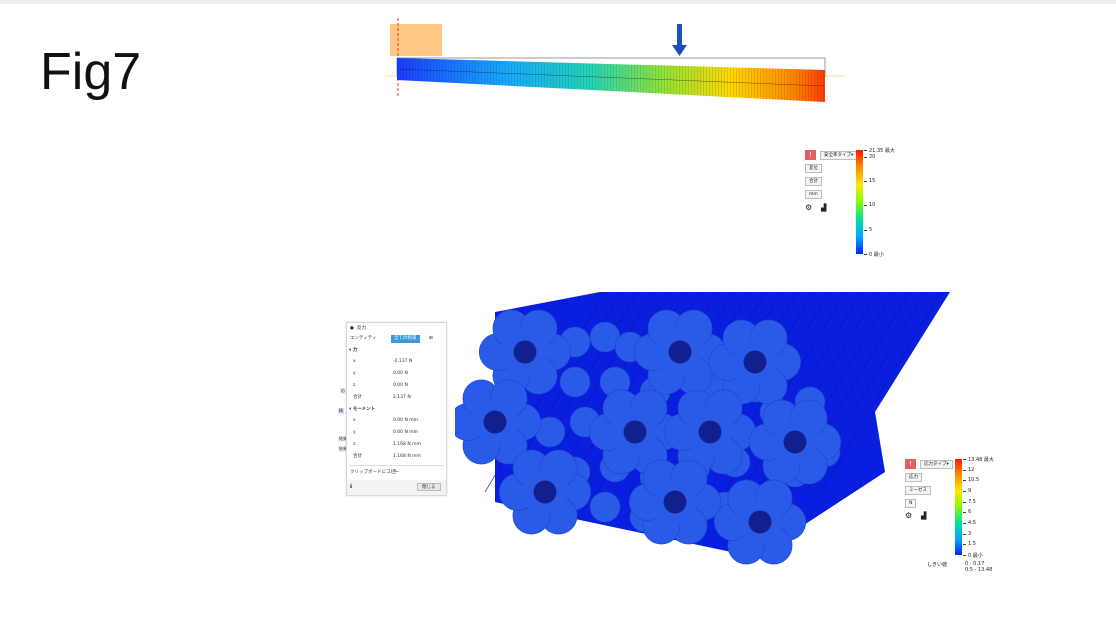  I want to click on stress-tick-label: 4.5, so click(972, 522).